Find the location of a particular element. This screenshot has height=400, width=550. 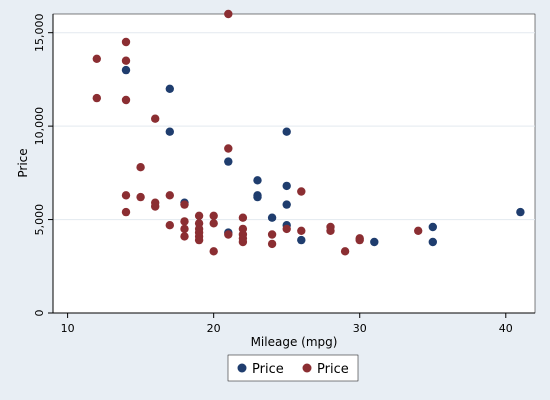

legend-box is located at coordinates (293, 368).